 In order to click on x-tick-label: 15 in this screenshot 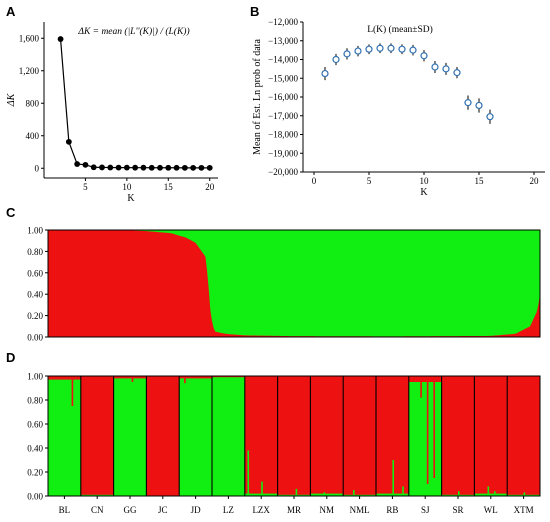, I will do `click(480, 181)`.